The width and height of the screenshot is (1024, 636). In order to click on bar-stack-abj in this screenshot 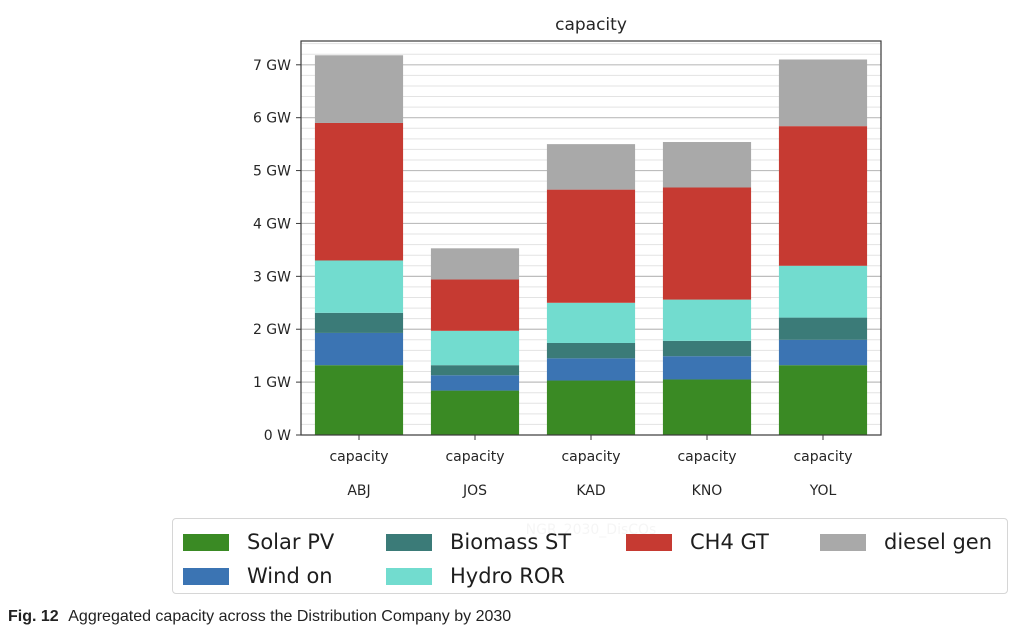, I will do `click(359, 245)`.